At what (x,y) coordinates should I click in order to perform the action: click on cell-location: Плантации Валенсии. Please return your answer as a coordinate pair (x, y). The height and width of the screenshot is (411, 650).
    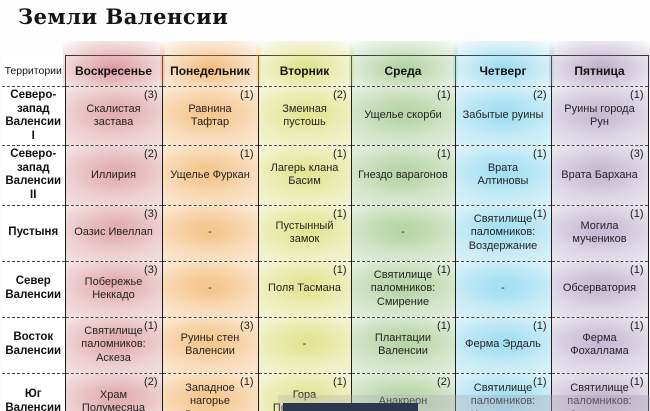
    Looking at the image, I should click on (403, 344).